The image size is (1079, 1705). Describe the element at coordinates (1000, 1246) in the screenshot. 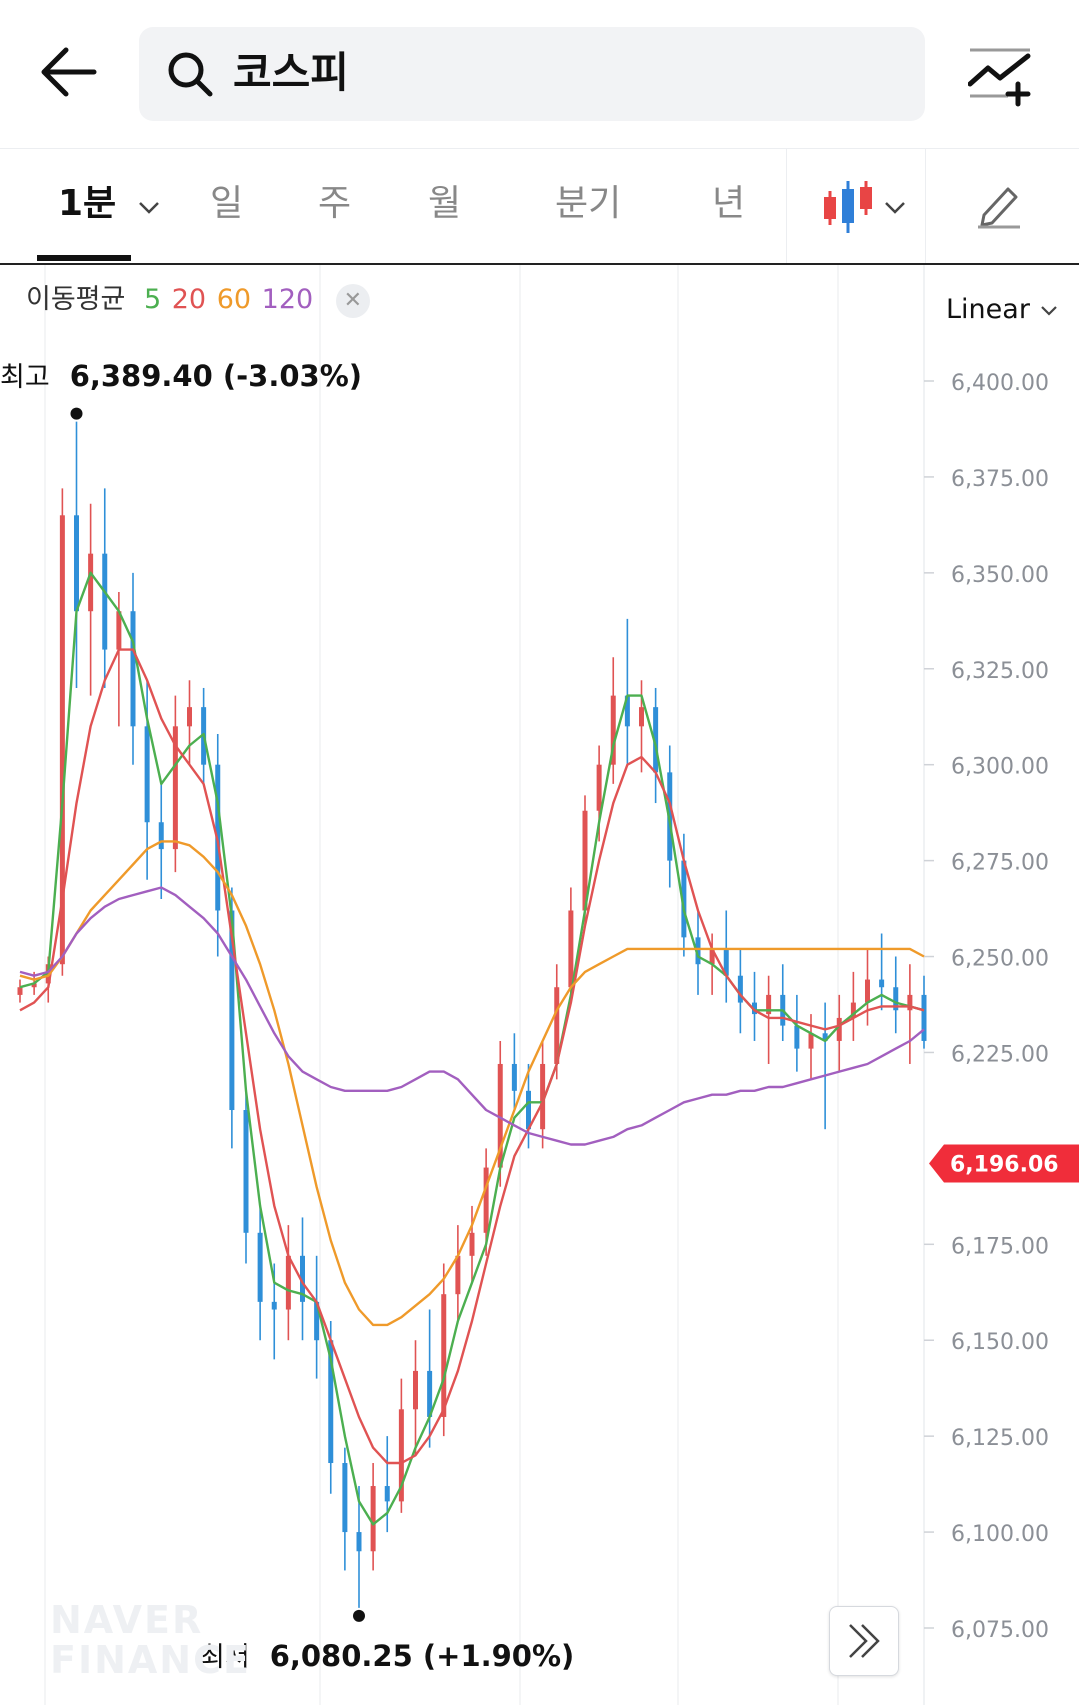

I see `y-tick-label: 6,175.00` at that location.